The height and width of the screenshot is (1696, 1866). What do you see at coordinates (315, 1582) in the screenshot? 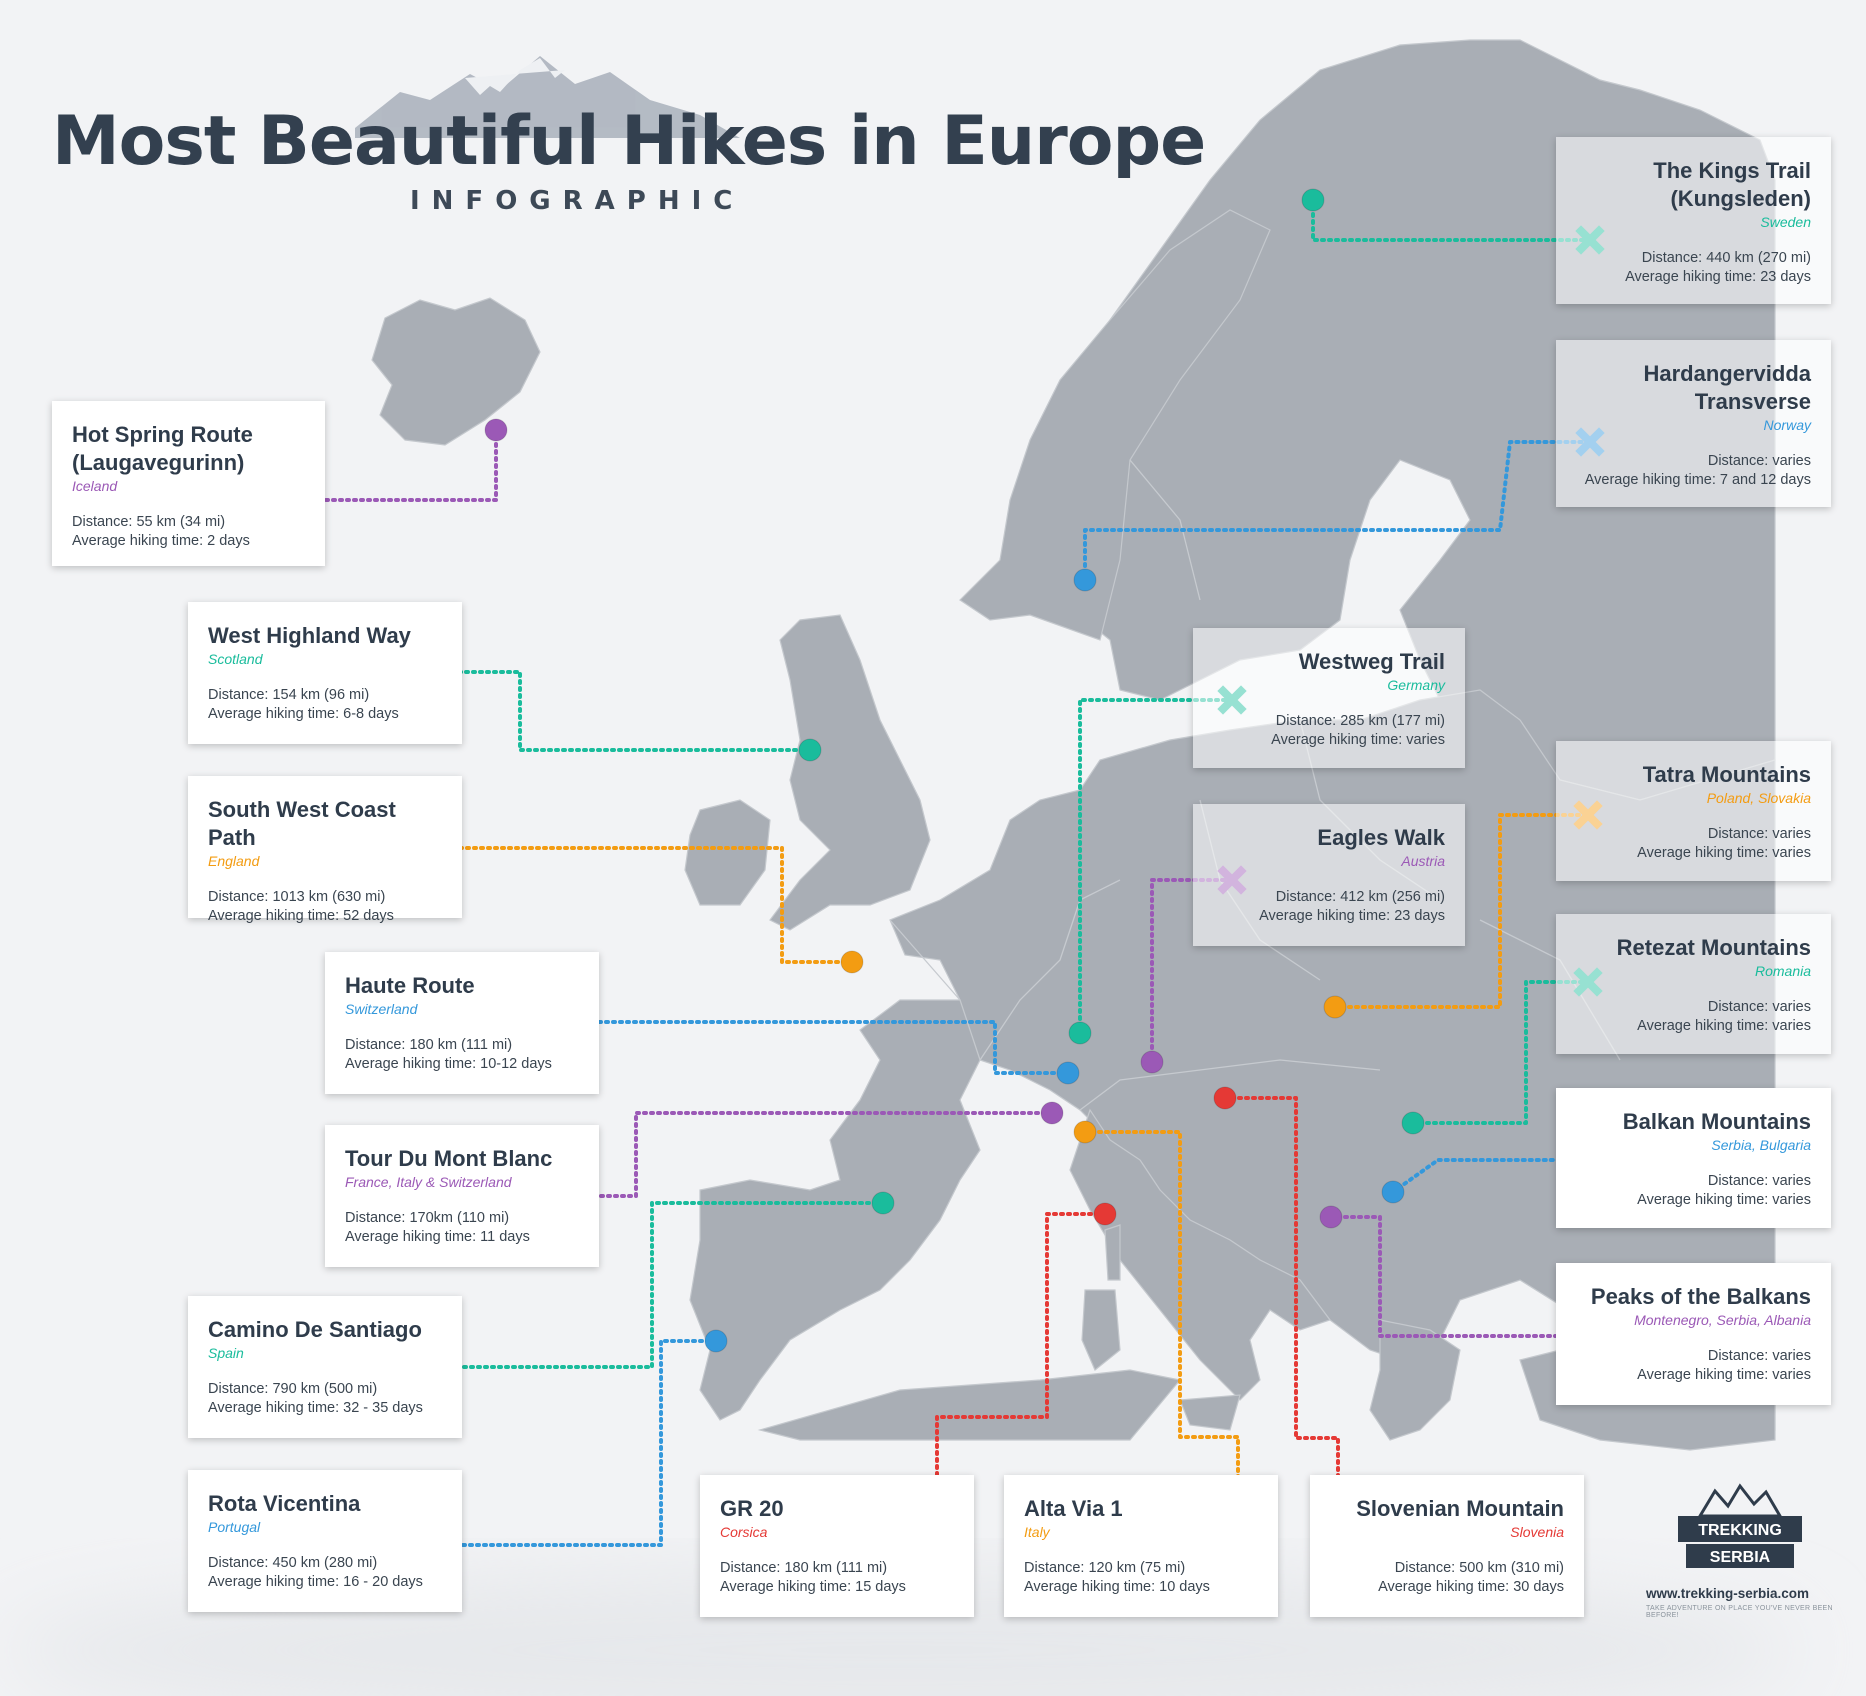
I see `route-time: Average hiking time: 16 - 20 days` at bounding box center [315, 1582].